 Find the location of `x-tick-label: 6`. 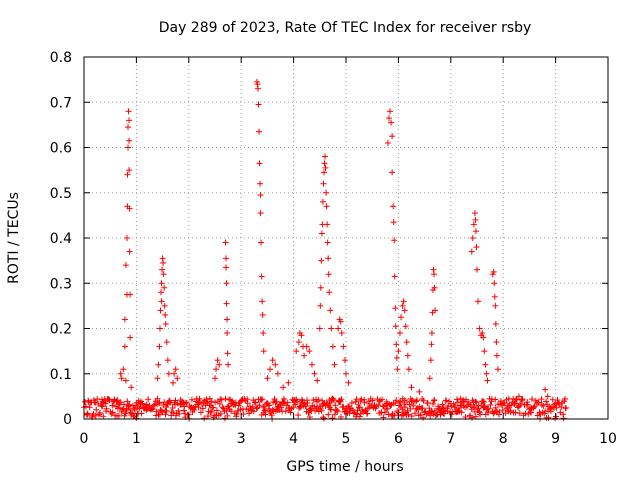

x-tick-label: 6 is located at coordinates (398, 439).